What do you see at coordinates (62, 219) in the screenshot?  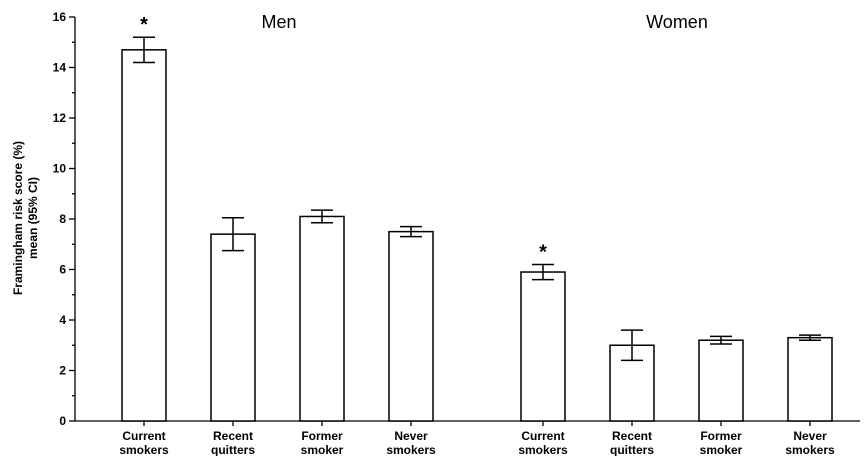 I see `y-tick-label: 8` at bounding box center [62, 219].